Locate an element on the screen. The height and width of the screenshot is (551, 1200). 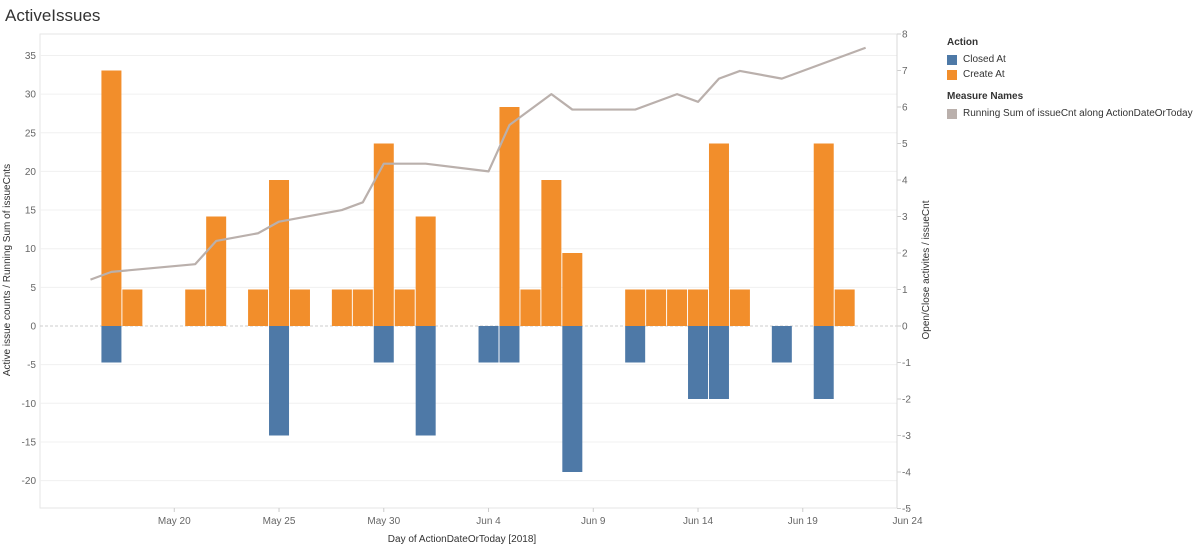
left-tick-label: 20 is located at coordinates (31, 172).